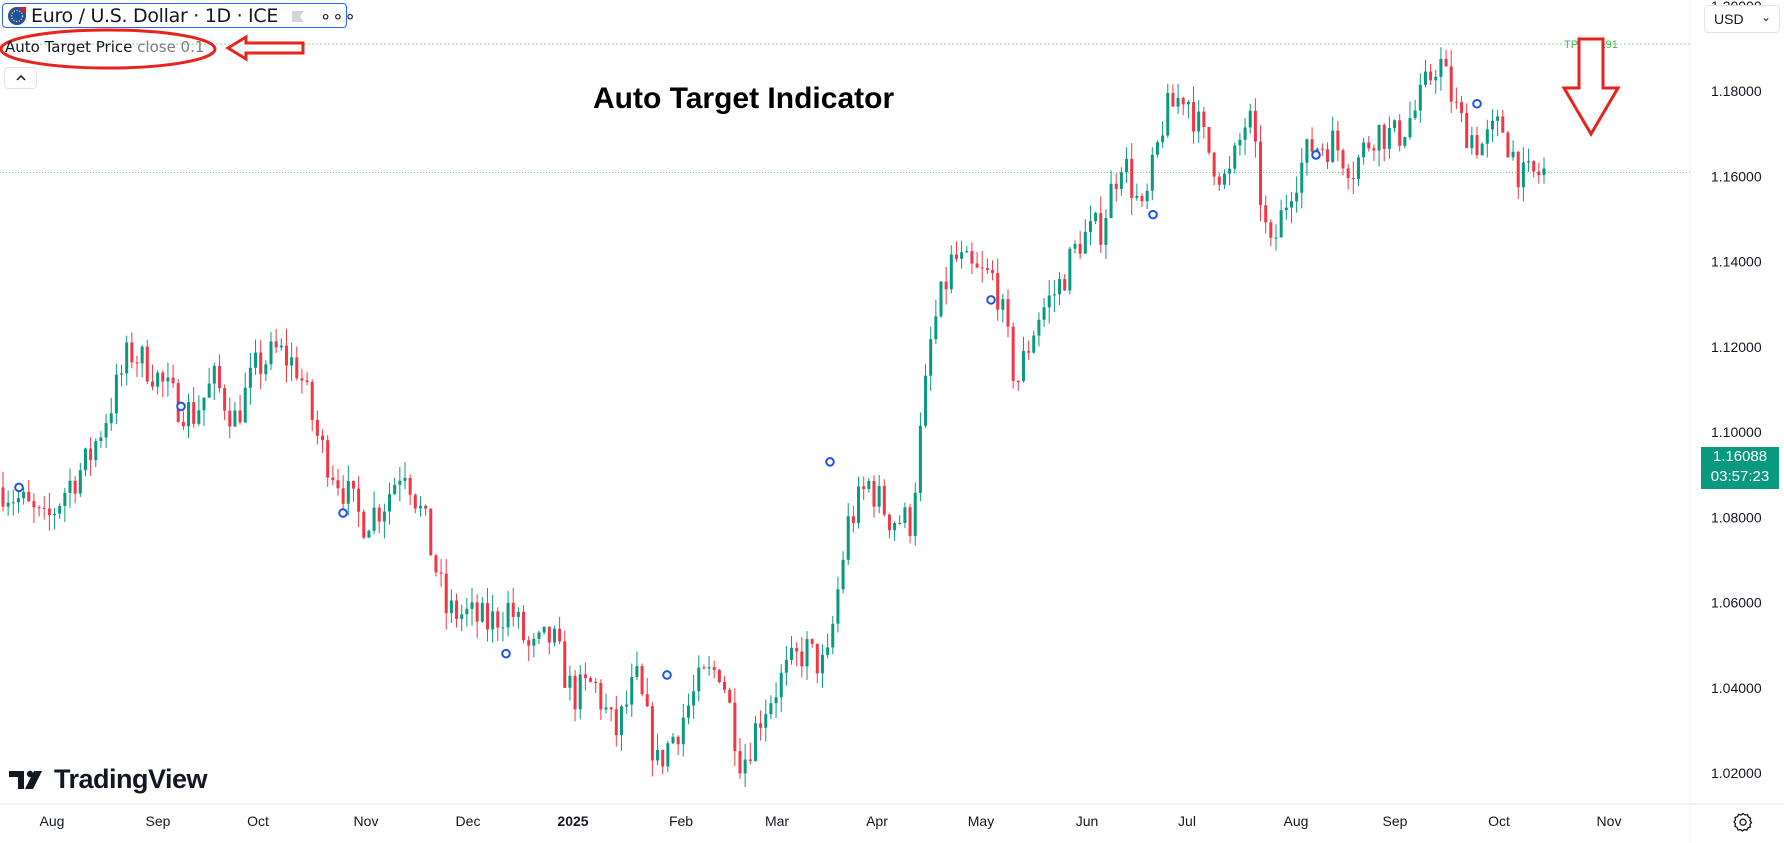 Image resolution: width=1784 pixels, height=843 pixels. Describe the element at coordinates (179, 15) in the screenshot. I see `symbol-header: Euro / U.S. Dollar · 1D · ICE ∘∘∘` at that location.